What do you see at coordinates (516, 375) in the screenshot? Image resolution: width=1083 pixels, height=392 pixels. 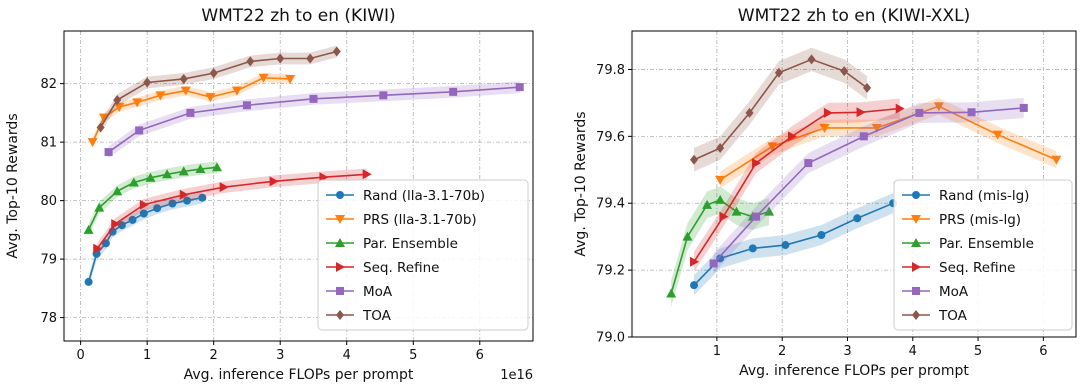 I see `x-axis-multiplier: 1e16` at bounding box center [516, 375].